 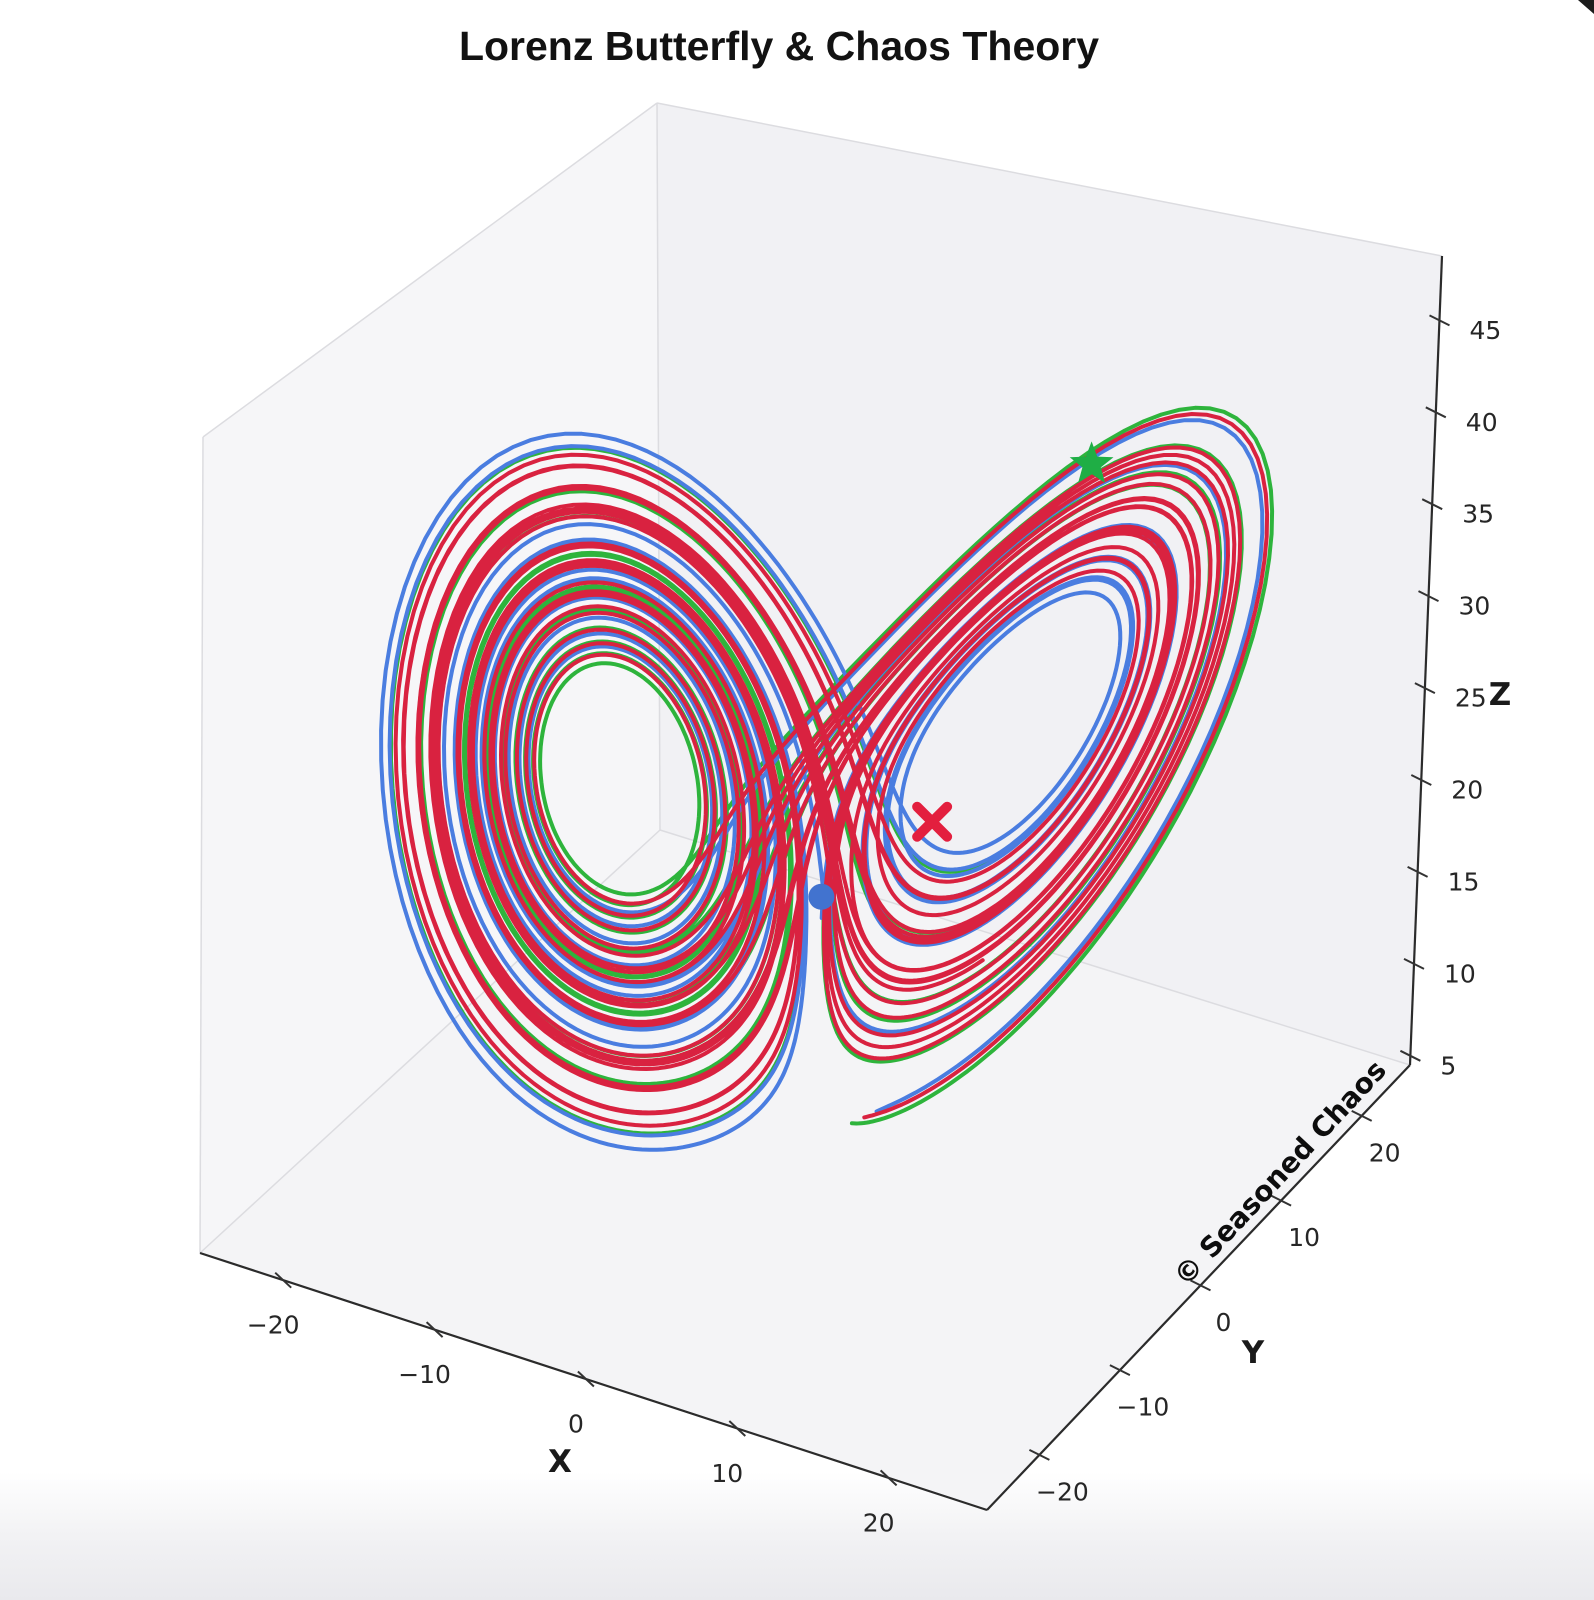 What do you see at coordinates (1586, 7) in the screenshot?
I see `screen-corner-artifact` at bounding box center [1586, 7].